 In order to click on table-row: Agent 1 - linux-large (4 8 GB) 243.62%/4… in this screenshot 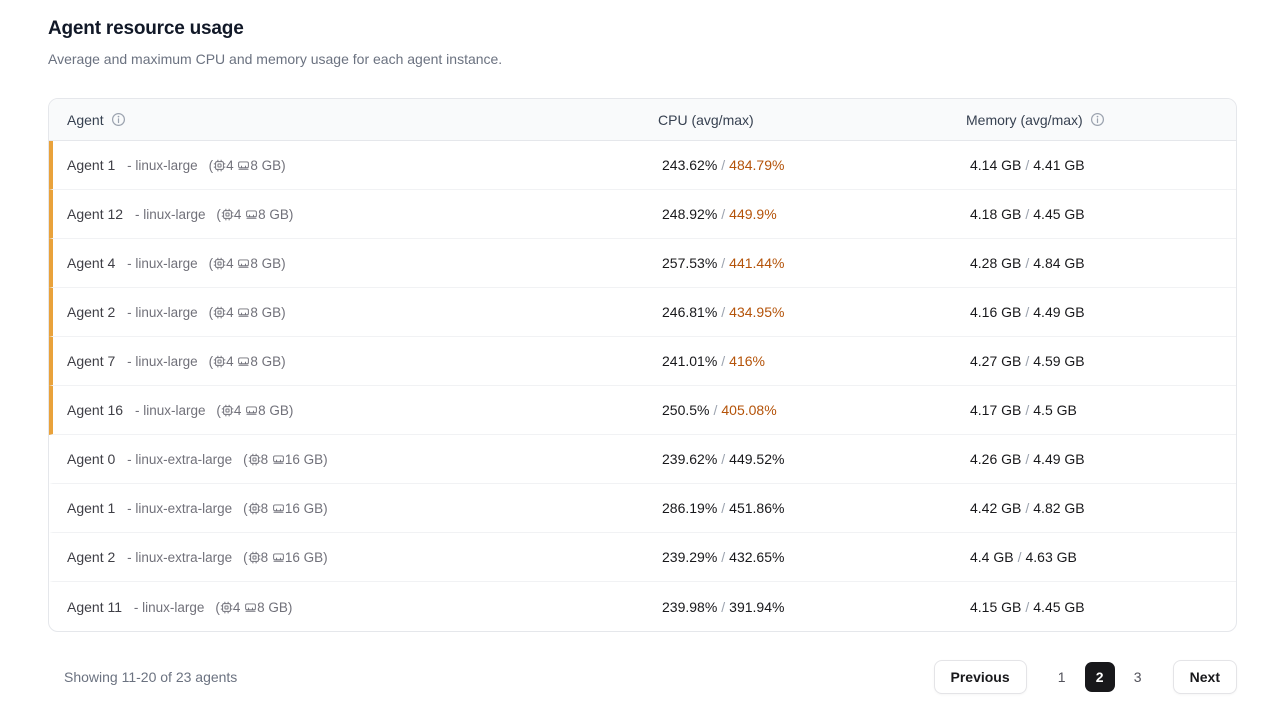, I will do `click(642, 165)`.